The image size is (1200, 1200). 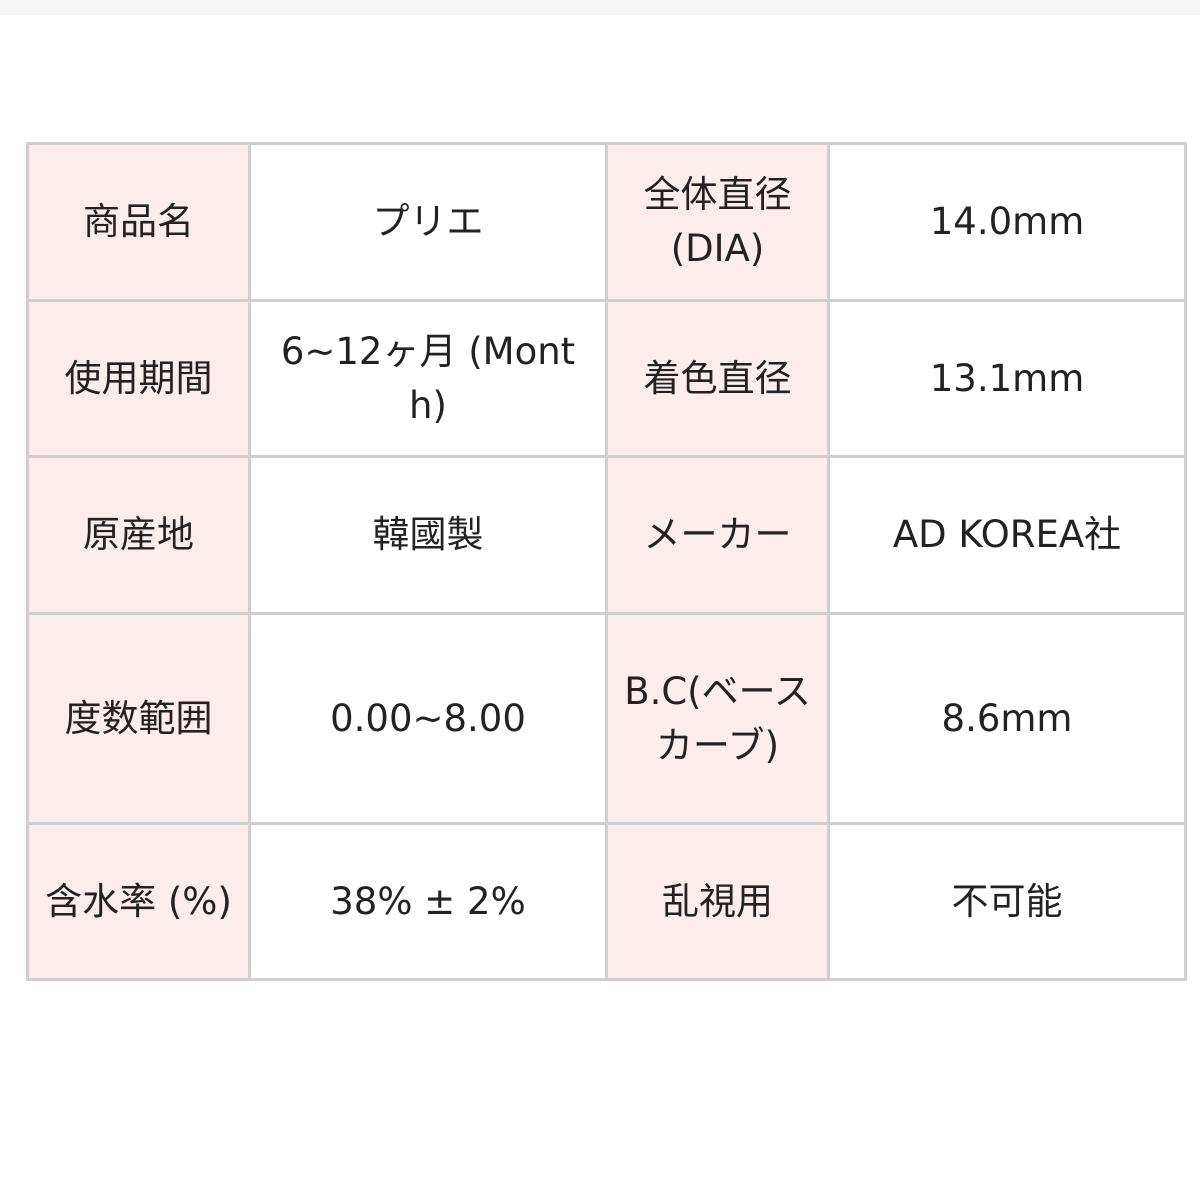 What do you see at coordinates (428, 222) in the screenshot?
I see `spec-value: プリエ` at bounding box center [428, 222].